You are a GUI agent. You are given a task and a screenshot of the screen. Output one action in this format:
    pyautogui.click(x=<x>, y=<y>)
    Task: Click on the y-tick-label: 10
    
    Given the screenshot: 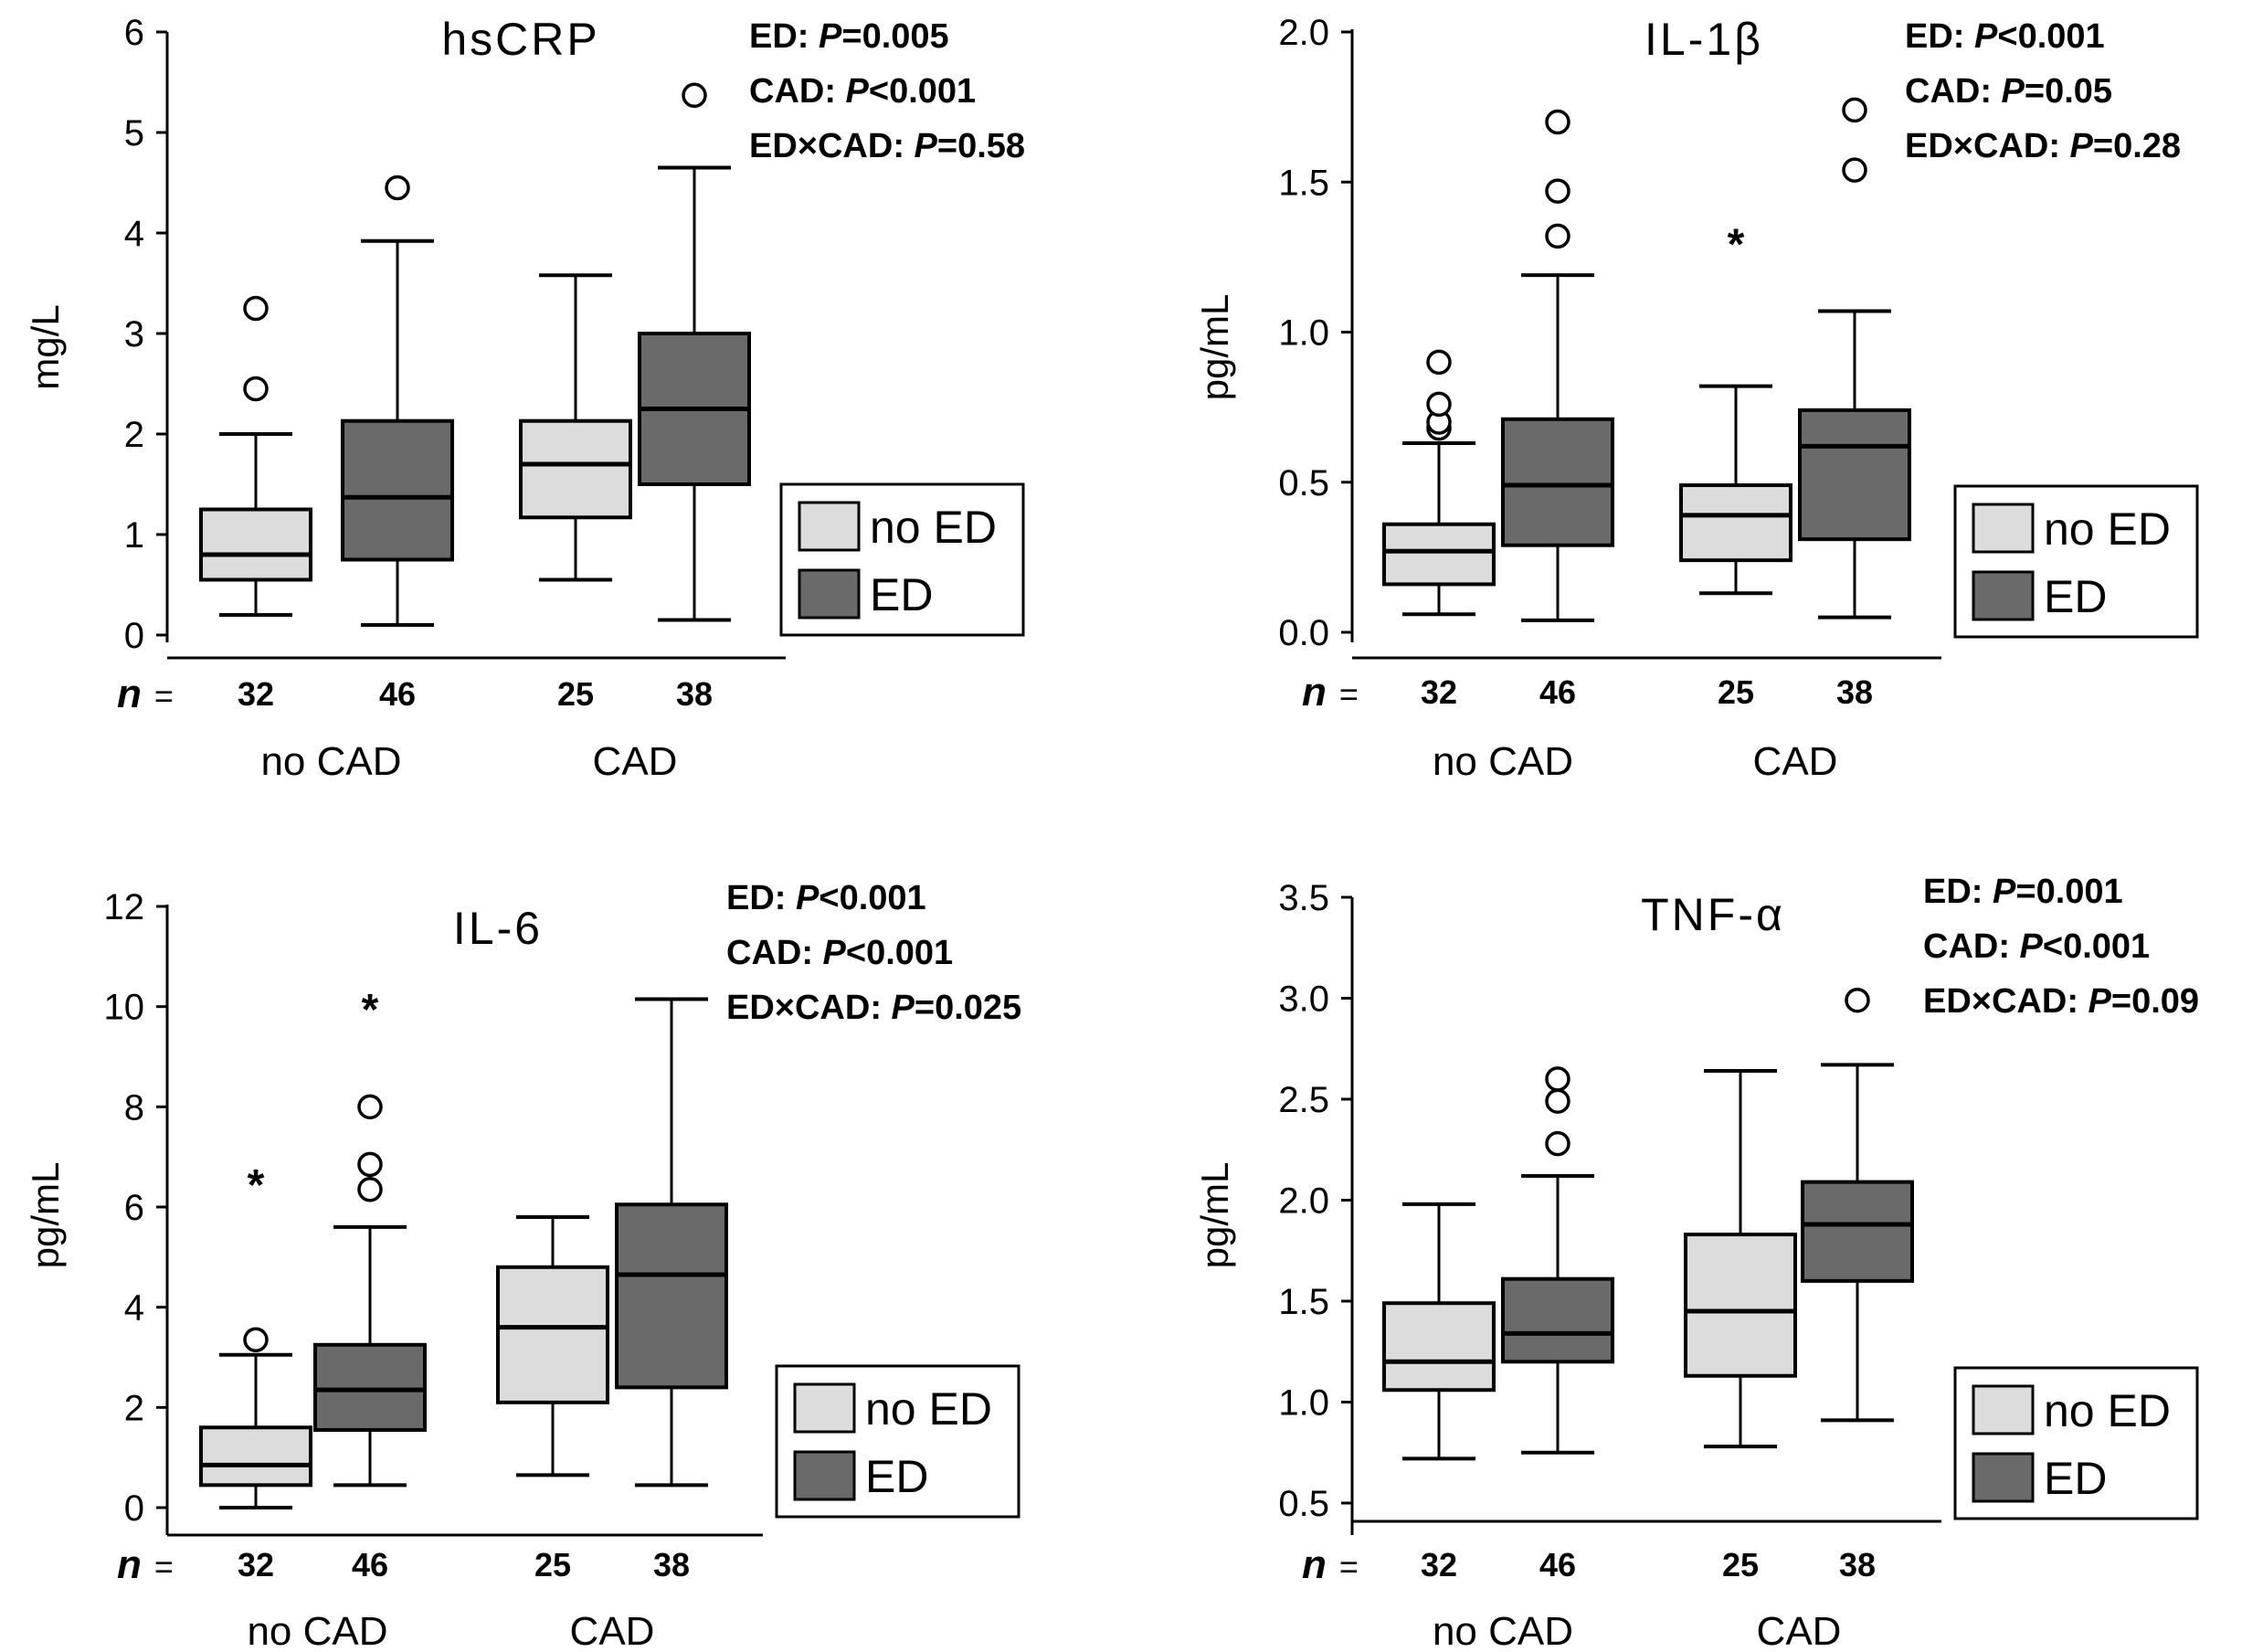 What is the action you would take?
    pyautogui.click(x=124, y=1008)
    